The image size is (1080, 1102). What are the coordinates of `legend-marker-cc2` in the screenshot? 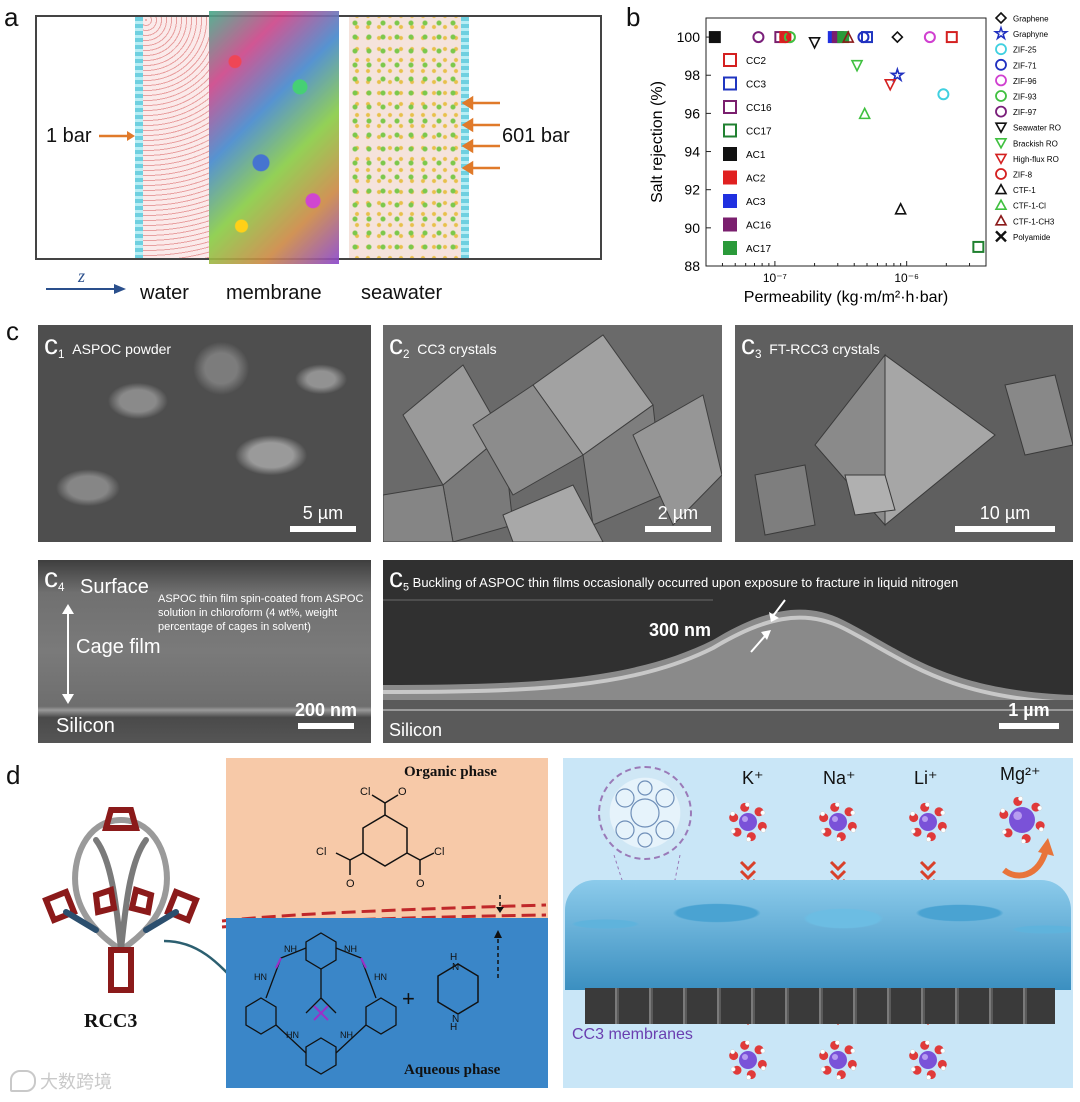 It's located at (730, 60).